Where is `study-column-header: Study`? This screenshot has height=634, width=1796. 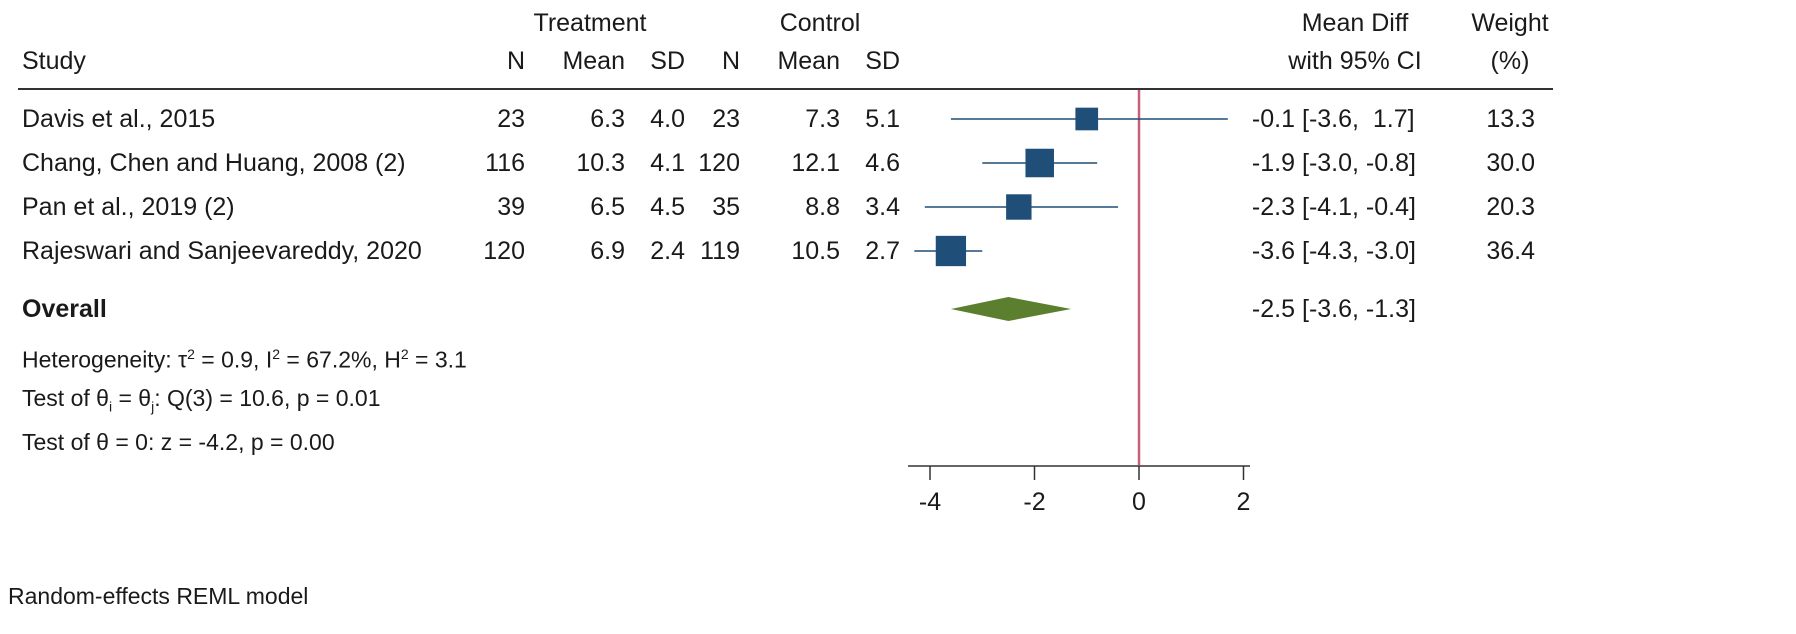 study-column-header: Study is located at coordinates (54, 61).